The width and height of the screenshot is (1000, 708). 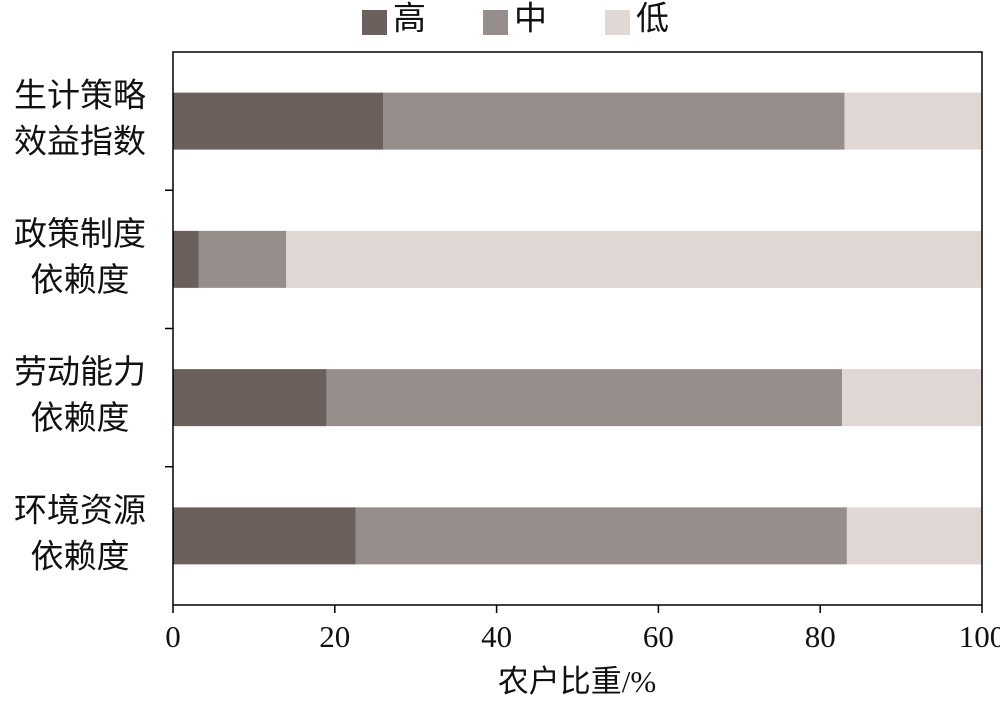 I want to click on y-tick-label: 生计策略, so click(x=80, y=96).